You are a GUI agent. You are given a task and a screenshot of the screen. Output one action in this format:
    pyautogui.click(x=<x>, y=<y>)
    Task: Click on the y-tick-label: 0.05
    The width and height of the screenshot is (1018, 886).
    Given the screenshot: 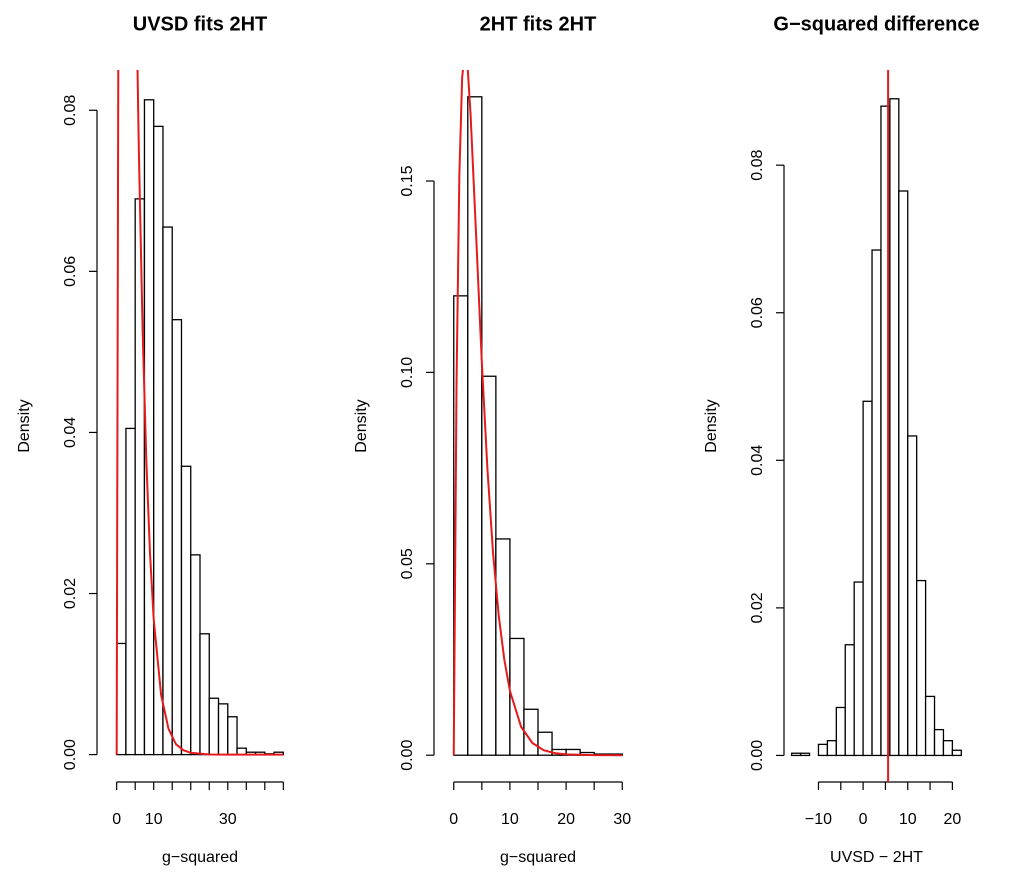 What is the action you would take?
    pyautogui.click(x=407, y=563)
    